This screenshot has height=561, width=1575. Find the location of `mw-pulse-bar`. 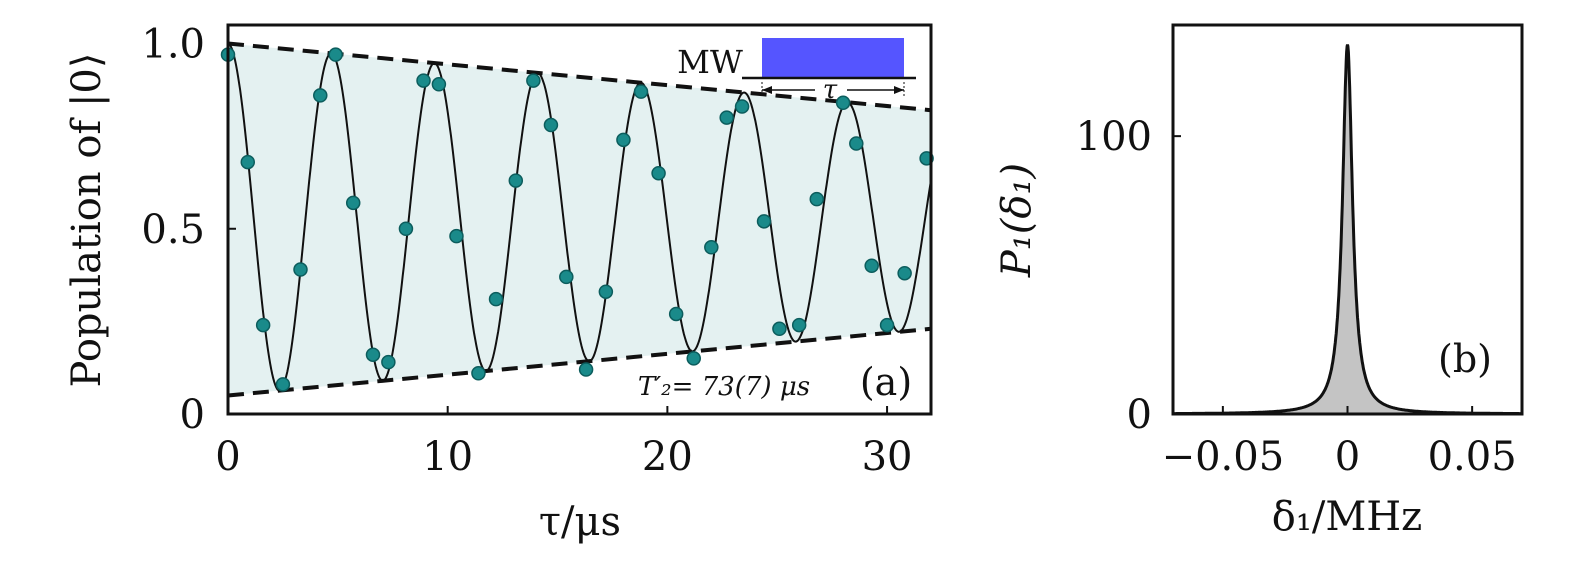

mw-pulse-bar is located at coordinates (833, 58).